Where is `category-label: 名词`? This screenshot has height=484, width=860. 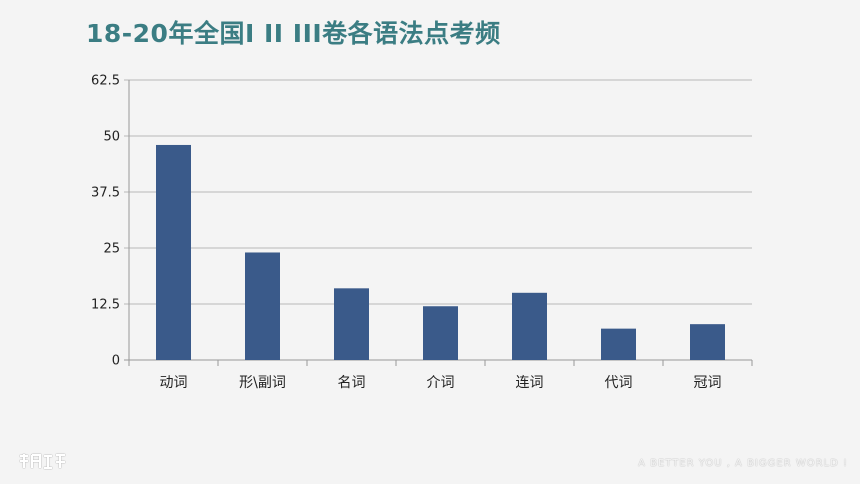 category-label: 名词 is located at coordinates (352, 383).